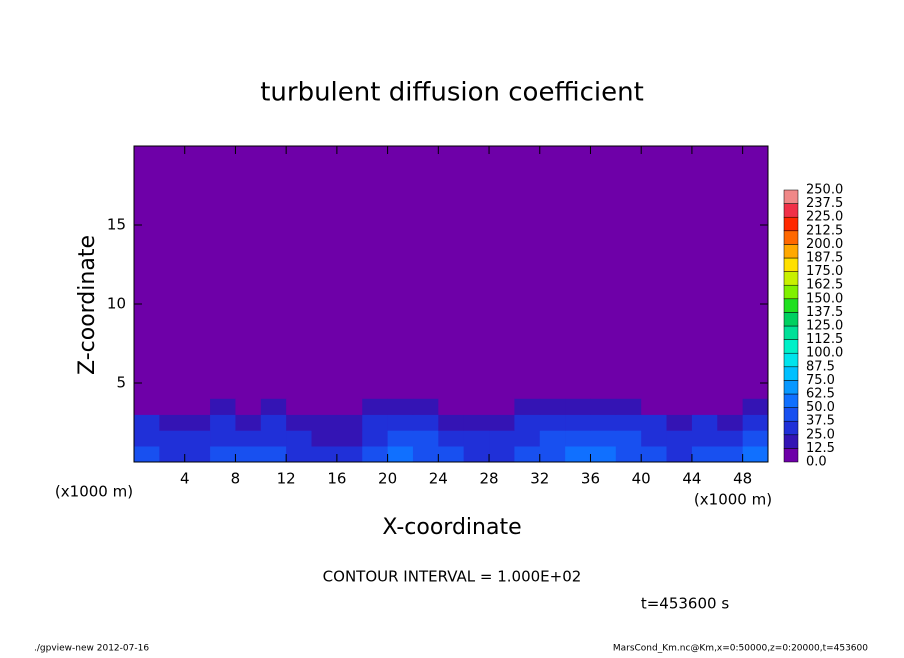  What do you see at coordinates (820, 448) in the screenshot?
I see `colorbar-label: 12.5` at bounding box center [820, 448].